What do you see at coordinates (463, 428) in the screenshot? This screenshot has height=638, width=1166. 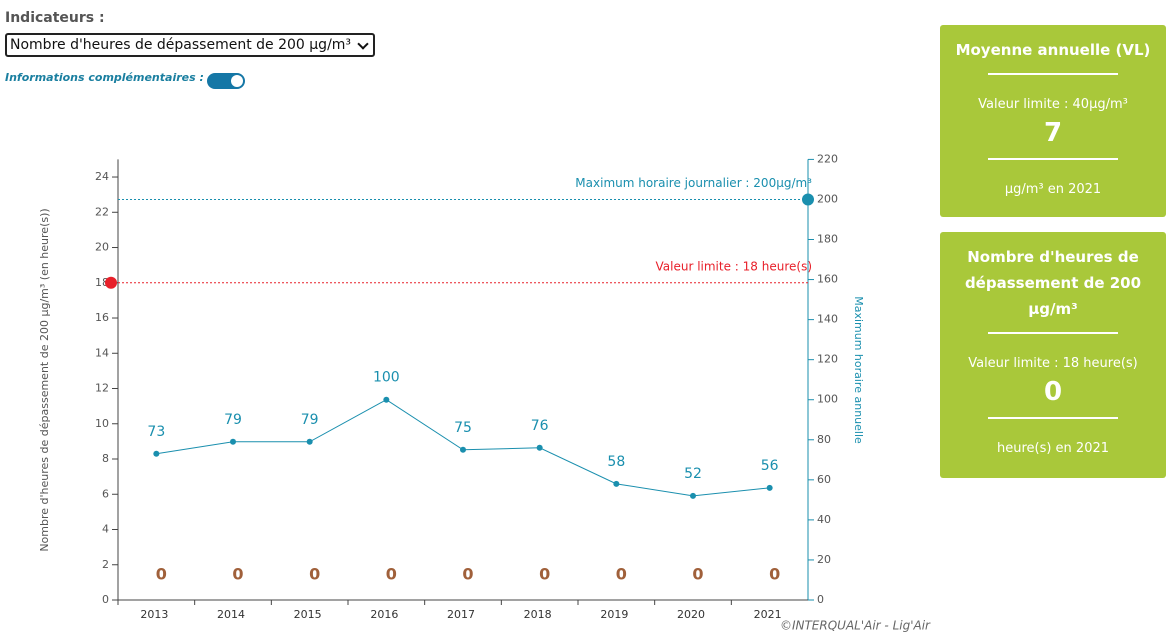 I see `point-value-label: 75` at bounding box center [463, 428].